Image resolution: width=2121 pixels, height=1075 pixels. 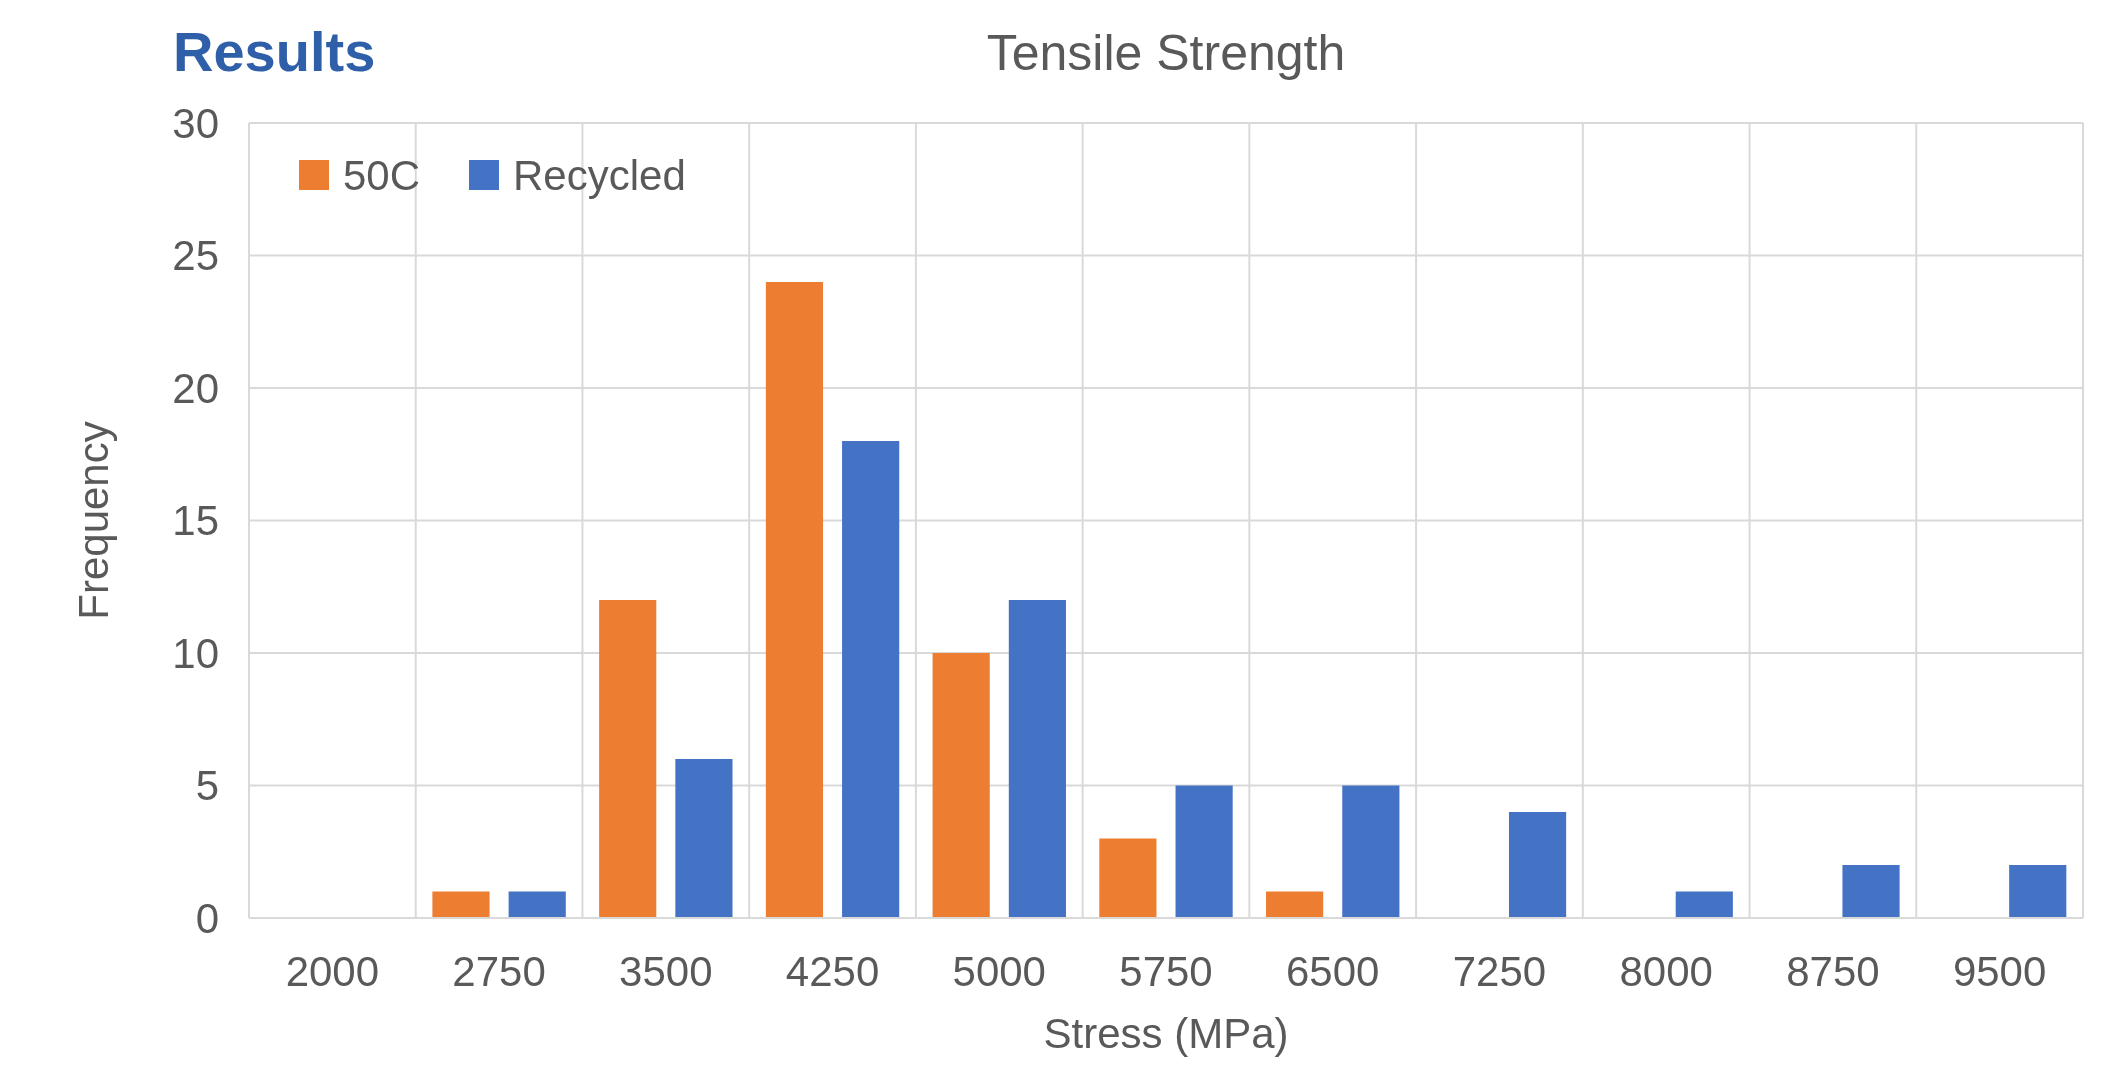 I want to click on x-tick-label: 5000, so click(x=999, y=971).